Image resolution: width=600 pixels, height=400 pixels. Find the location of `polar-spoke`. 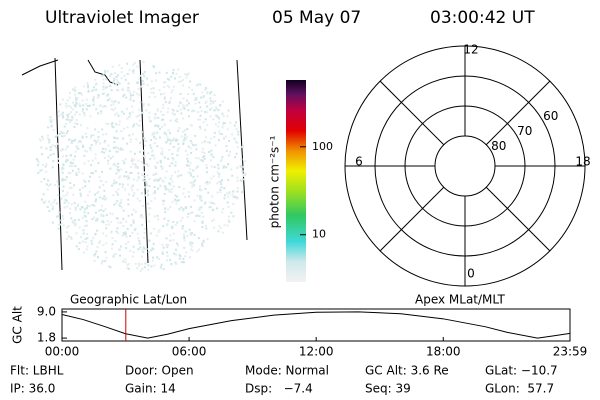

polar-spoke is located at coordinates (518, 219).